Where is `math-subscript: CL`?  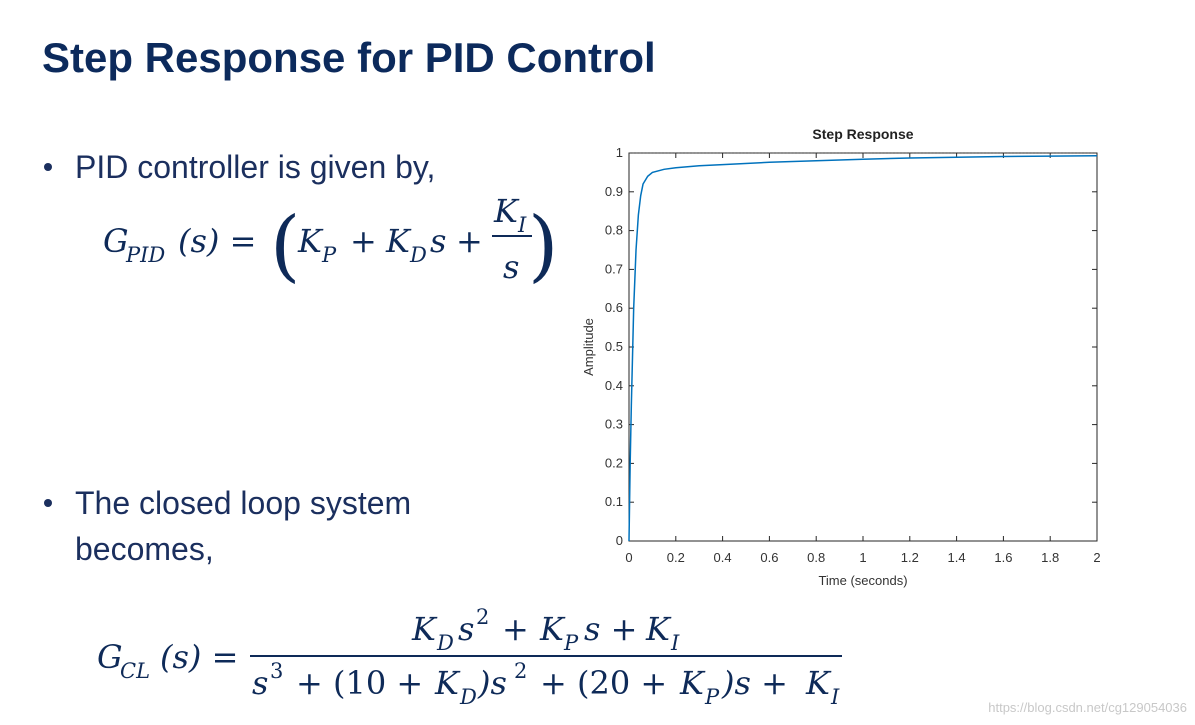
math-subscript: CL is located at coordinates (135, 671).